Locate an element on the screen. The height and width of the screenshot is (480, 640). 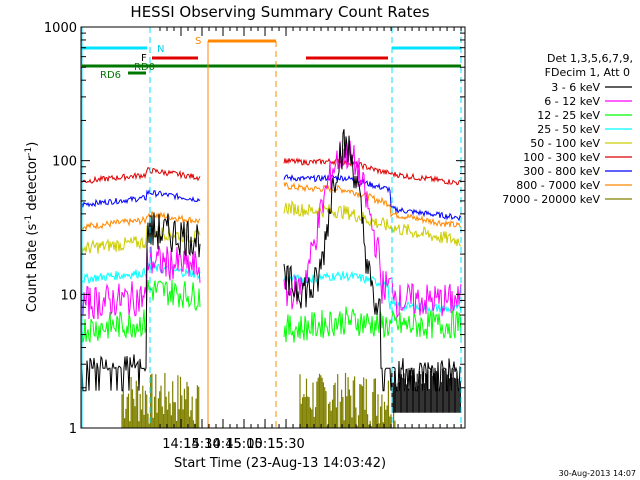
legend-label-2: 12 - 25 keV is located at coordinates (568, 115).